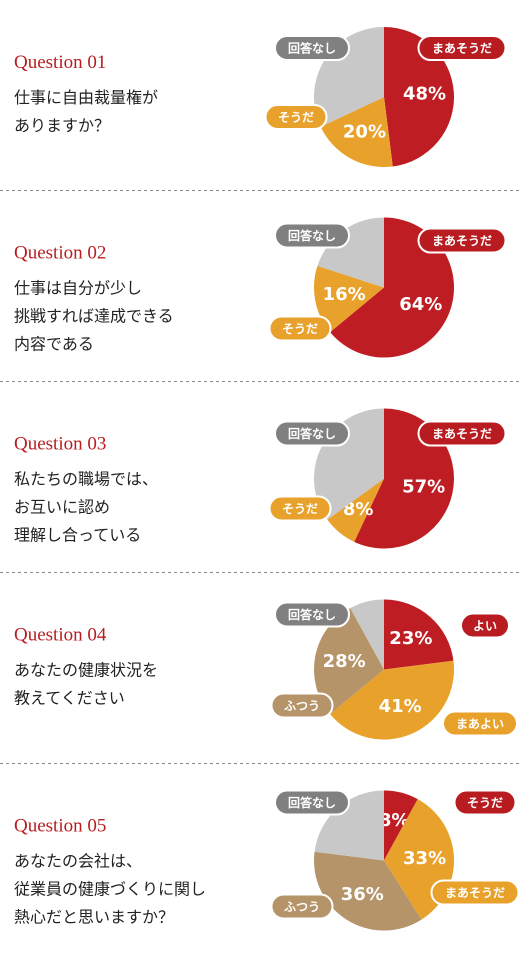 Image resolution: width=520 pixels, height=960 pixels. What do you see at coordinates (423, 486) in the screenshot?
I see `value-label: 57%` at bounding box center [423, 486].